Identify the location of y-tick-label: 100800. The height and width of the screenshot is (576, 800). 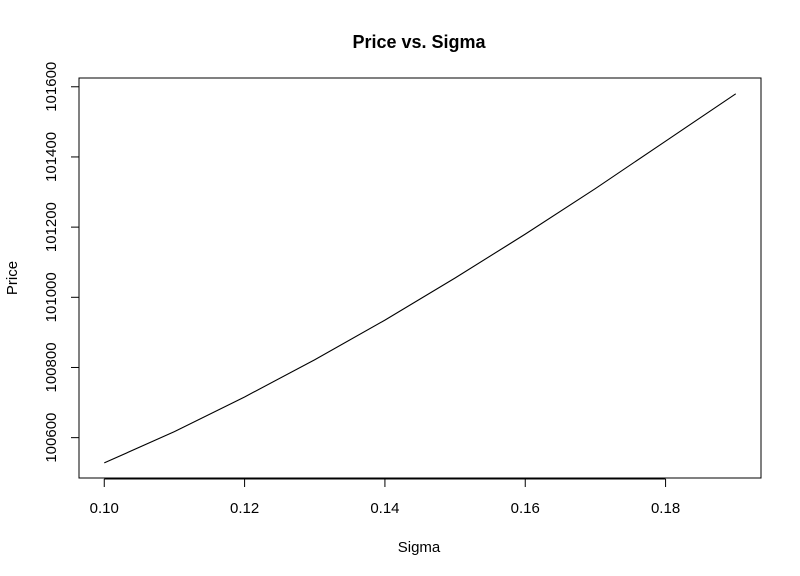
(51, 367).